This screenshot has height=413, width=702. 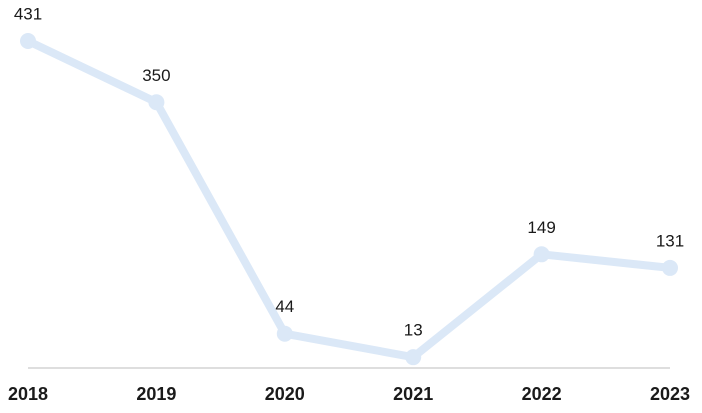 What do you see at coordinates (284, 306) in the screenshot?
I see `data-label: 44` at bounding box center [284, 306].